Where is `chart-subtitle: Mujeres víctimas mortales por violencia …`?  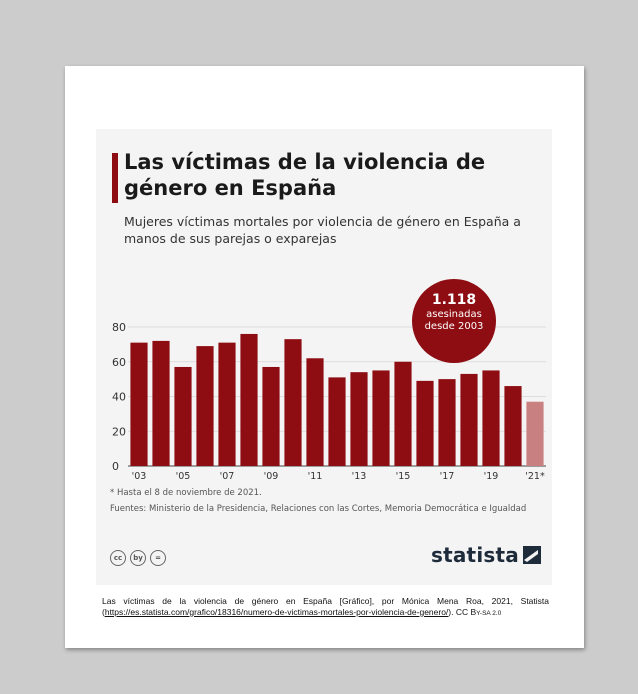
chart-subtitle: Mujeres víctimas mortales por violencia … is located at coordinates (322, 230).